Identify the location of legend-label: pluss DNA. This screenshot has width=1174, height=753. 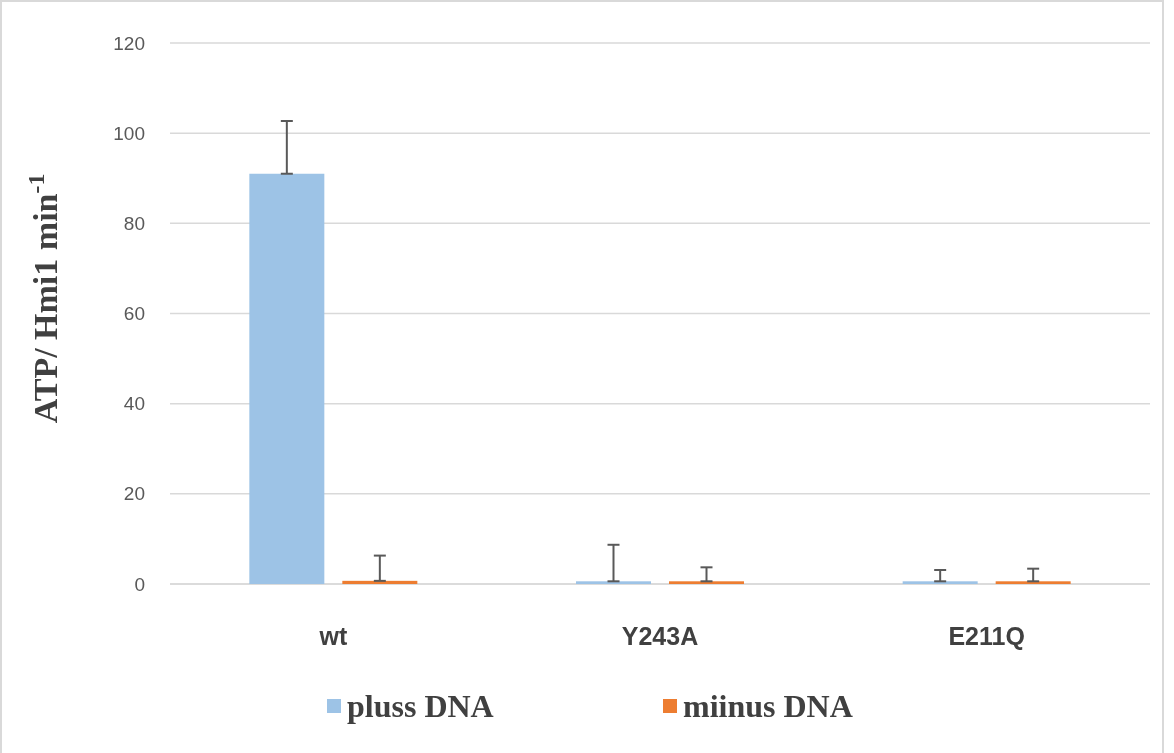
(420, 706).